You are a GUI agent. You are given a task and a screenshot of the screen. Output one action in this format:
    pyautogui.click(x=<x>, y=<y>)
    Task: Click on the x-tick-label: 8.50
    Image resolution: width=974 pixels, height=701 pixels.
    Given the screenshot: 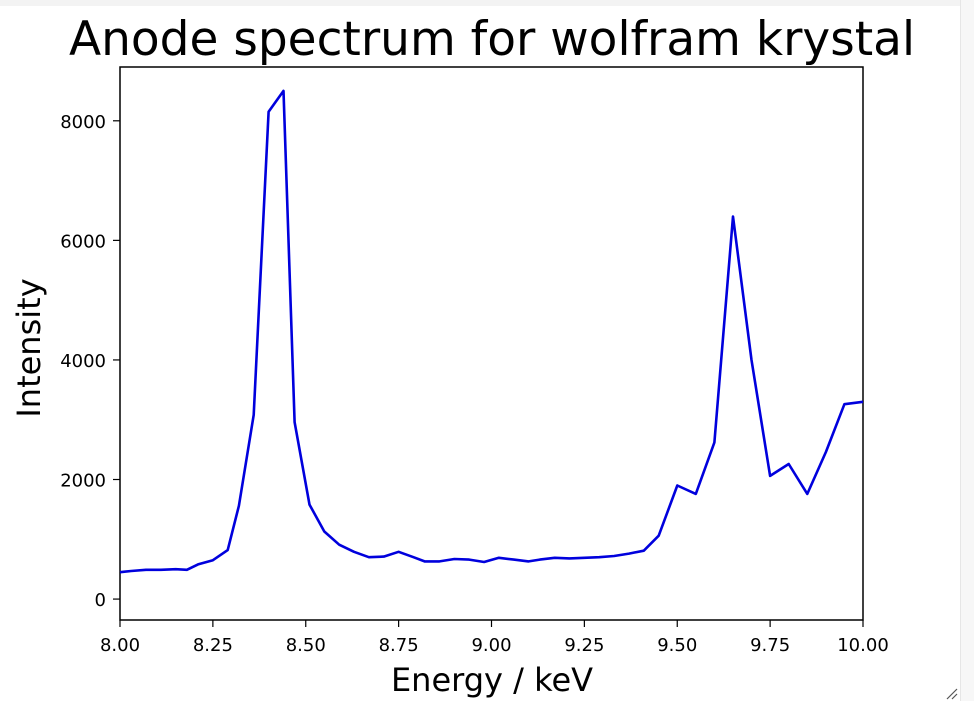 What is the action you would take?
    pyautogui.click(x=306, y=645)
    